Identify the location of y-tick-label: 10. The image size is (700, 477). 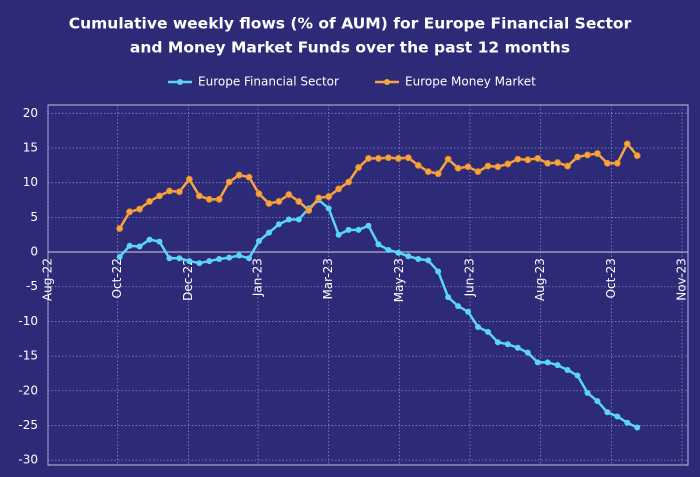
(30, 182).